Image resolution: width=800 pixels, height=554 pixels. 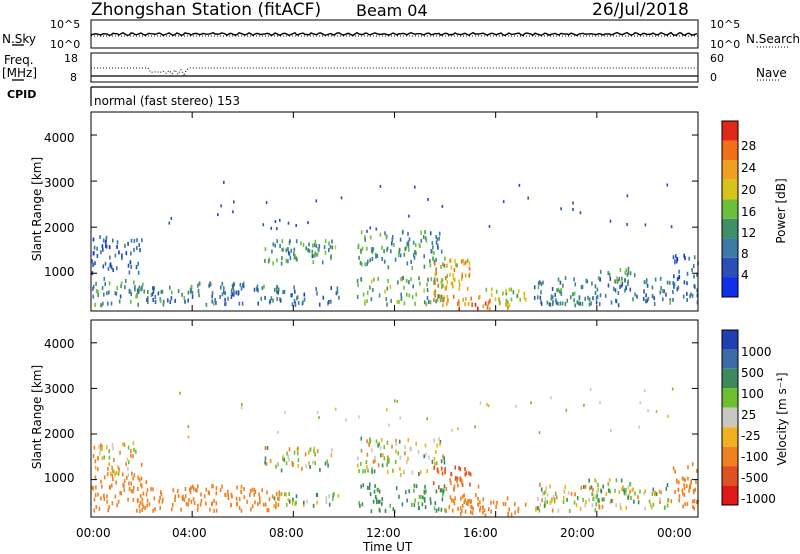 What do you see at coordinates (771, 73) in the screenshot?
I see `nave-label: Nave` at bounding box center [771, 73].